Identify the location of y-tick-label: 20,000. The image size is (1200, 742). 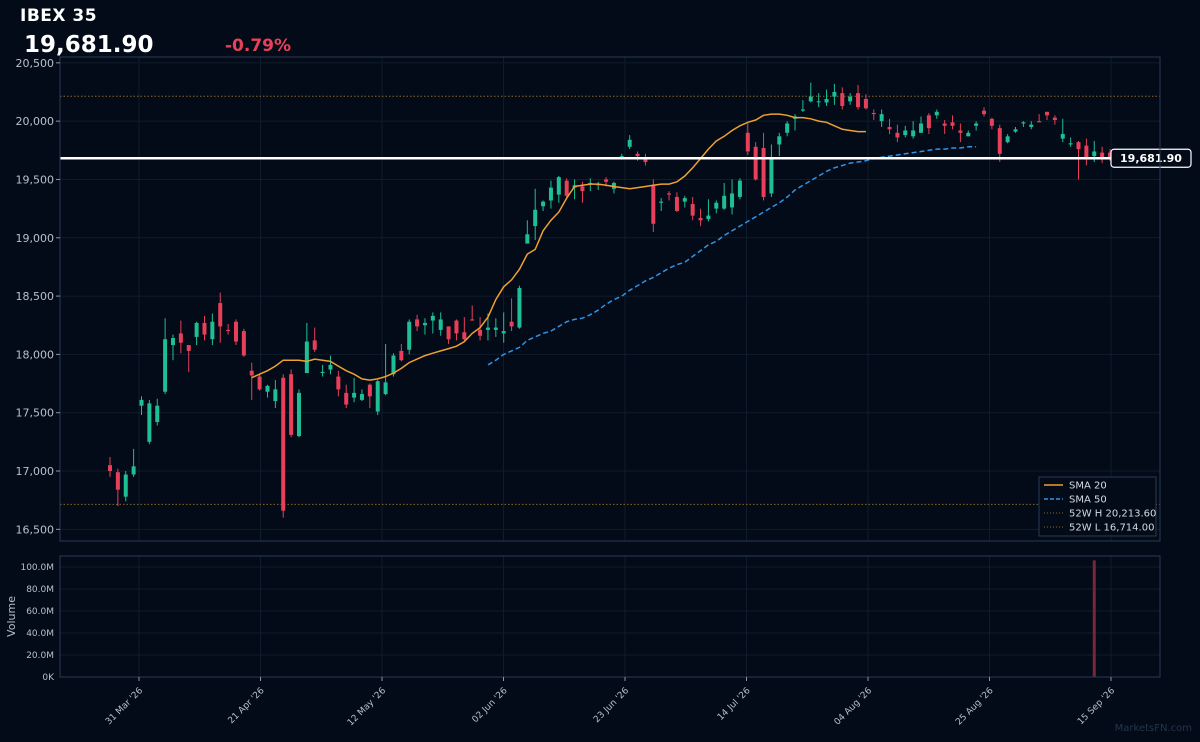
(35, 121).